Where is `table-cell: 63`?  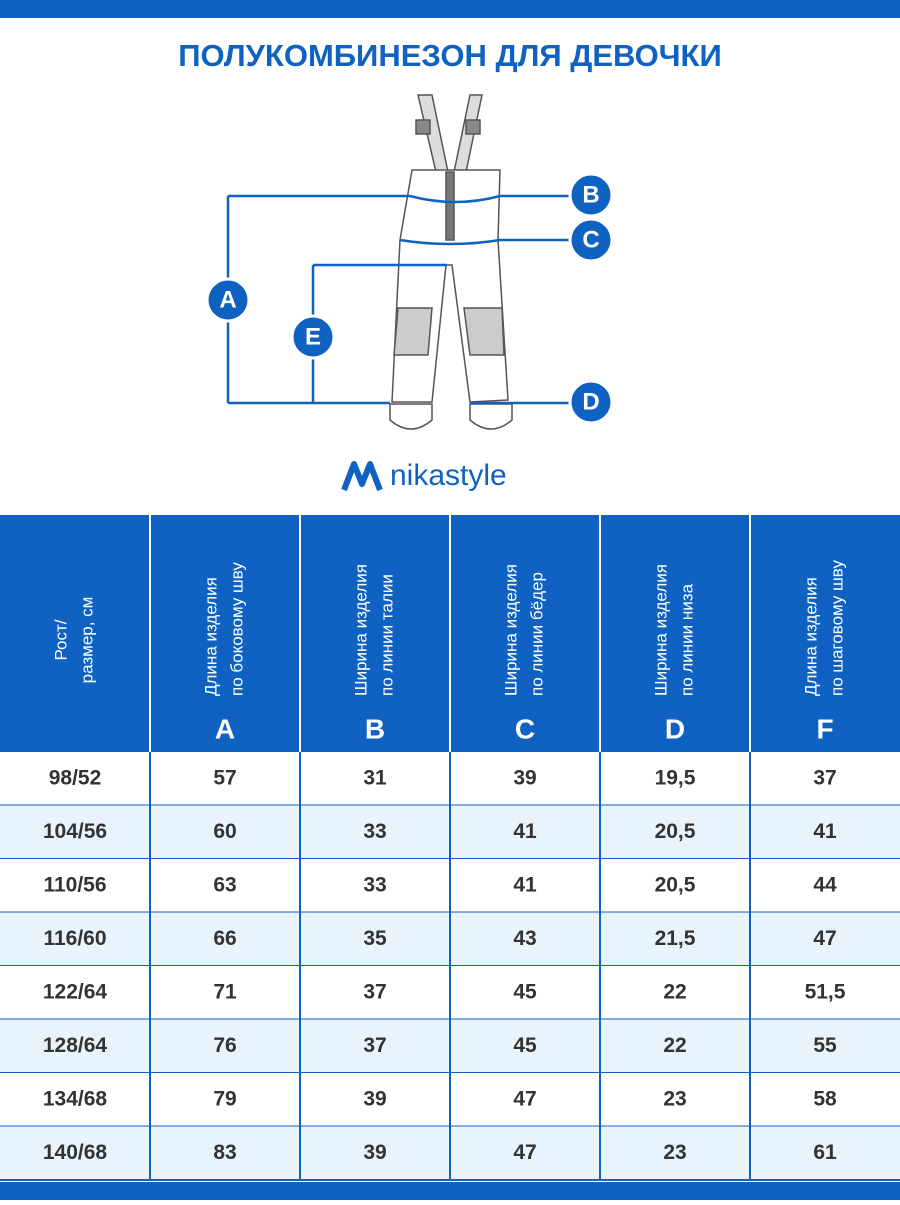
table-cell: 63 is located at coordinates (224, 884).